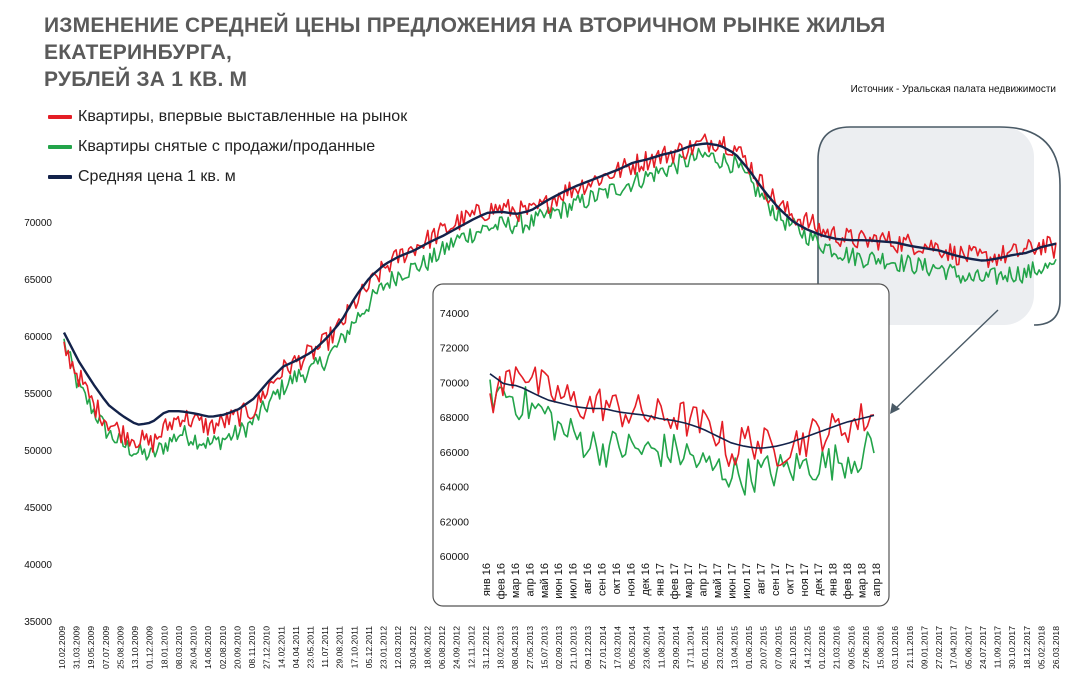 Image resolution: width=1078 pixels, height=679 pixels. I want to click on x-tick-label: 29.09.2014, so click(676, 647).